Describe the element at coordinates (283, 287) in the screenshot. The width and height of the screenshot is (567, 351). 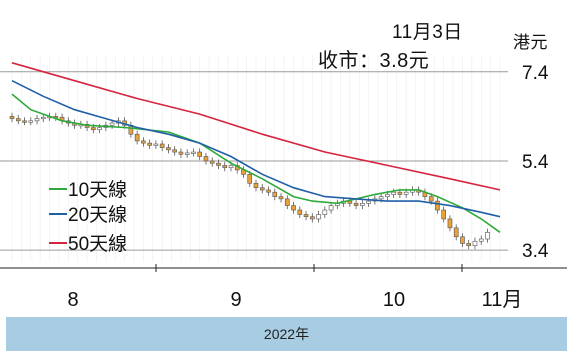
I see `x-axis: 8 9 10 11月` at that location.